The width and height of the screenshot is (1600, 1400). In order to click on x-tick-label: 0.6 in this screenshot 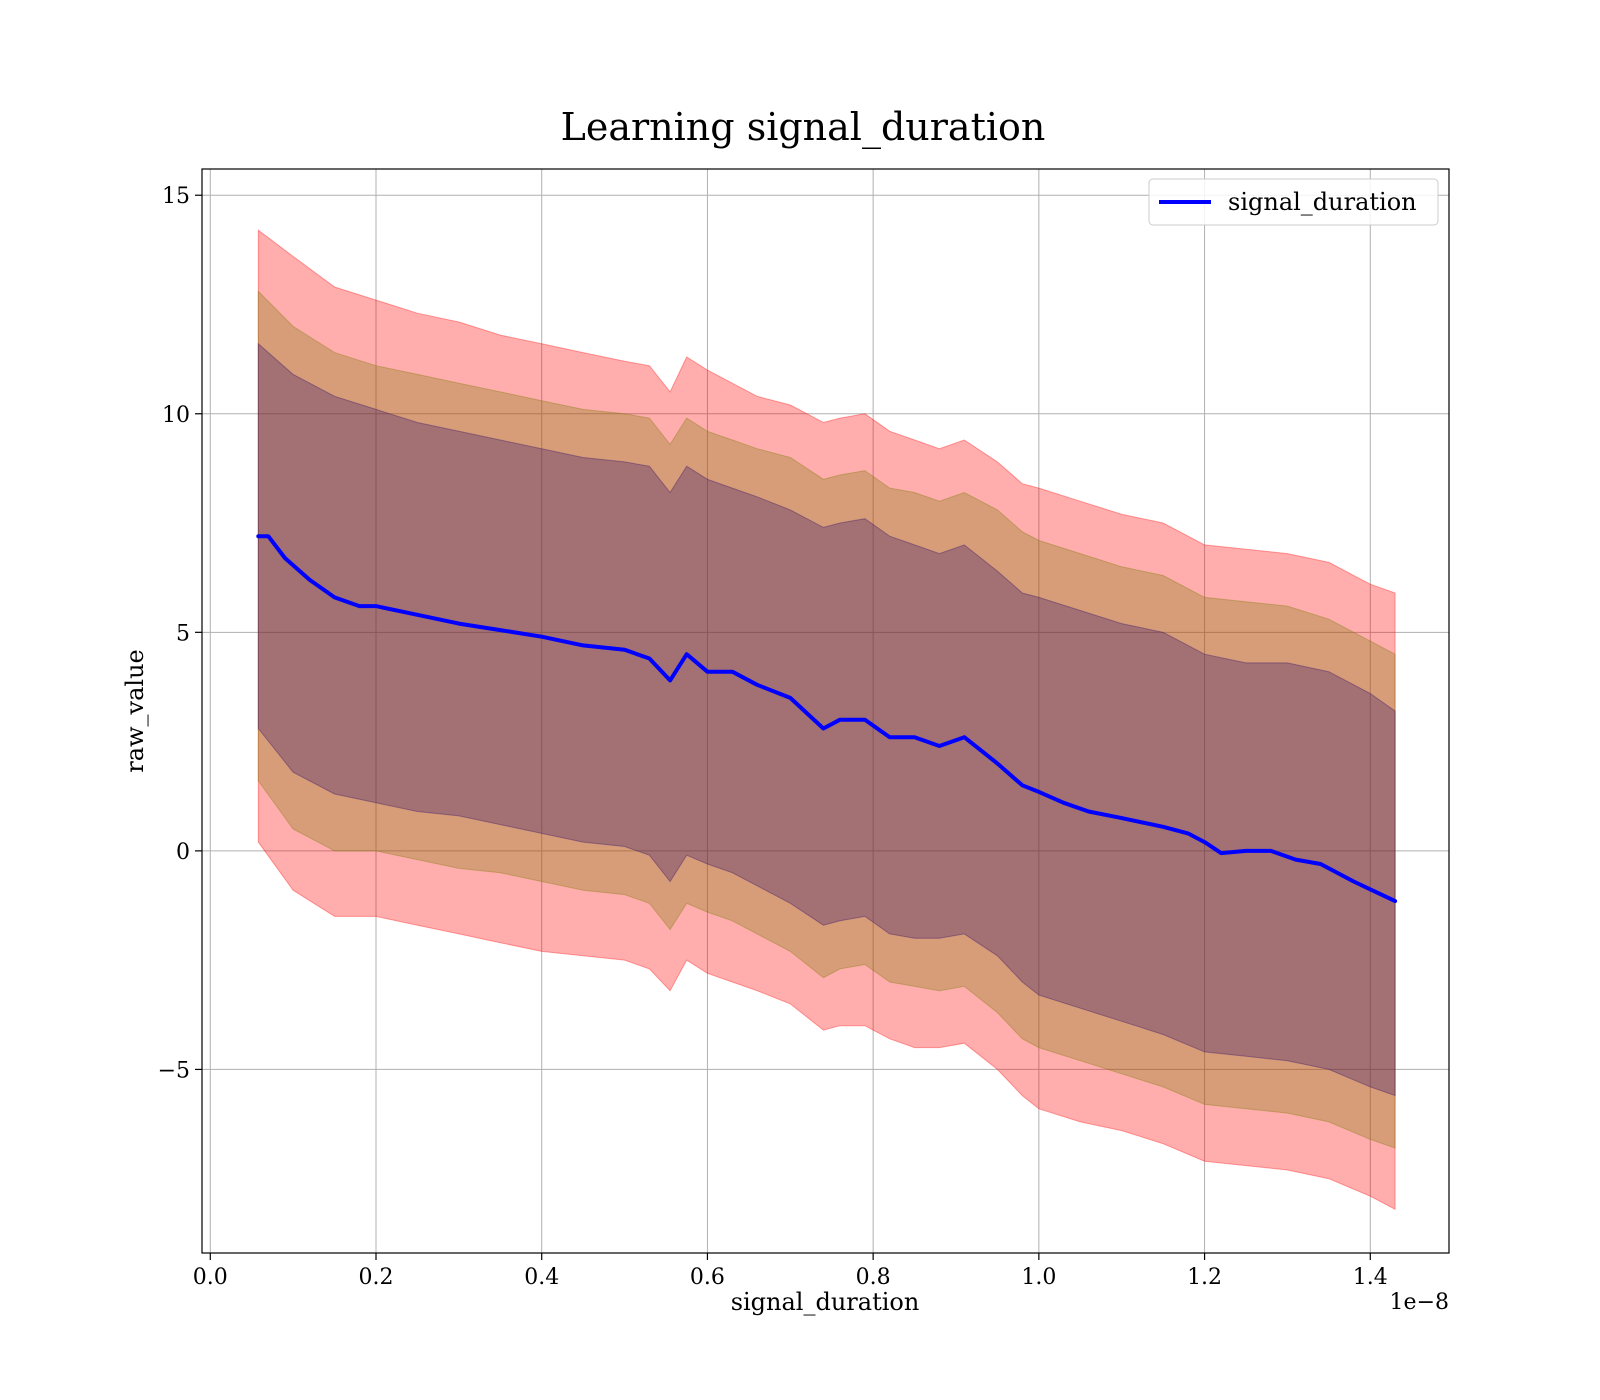, I will do `click(707, 1277)`.